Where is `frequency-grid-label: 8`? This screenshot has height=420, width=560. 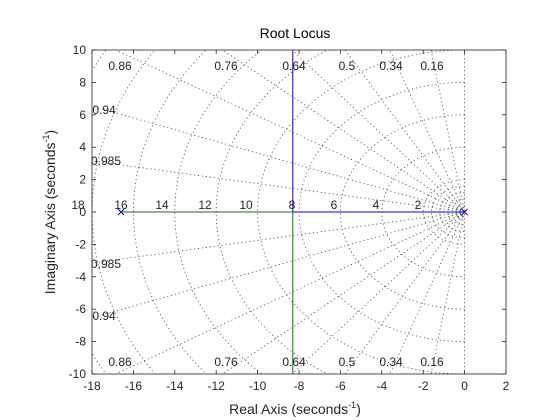 frequency-grid-label: 8 is located at coordinates (292, 205).